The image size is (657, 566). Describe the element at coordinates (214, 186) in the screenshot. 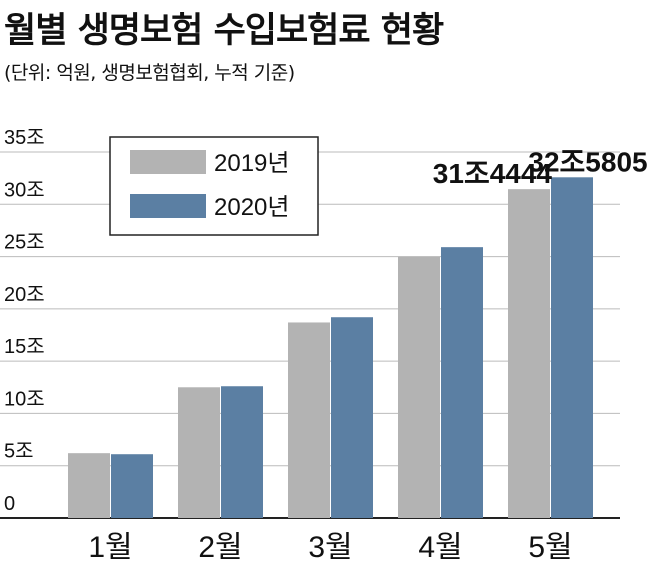

I see `legend: 2019년 2020년` at that location.